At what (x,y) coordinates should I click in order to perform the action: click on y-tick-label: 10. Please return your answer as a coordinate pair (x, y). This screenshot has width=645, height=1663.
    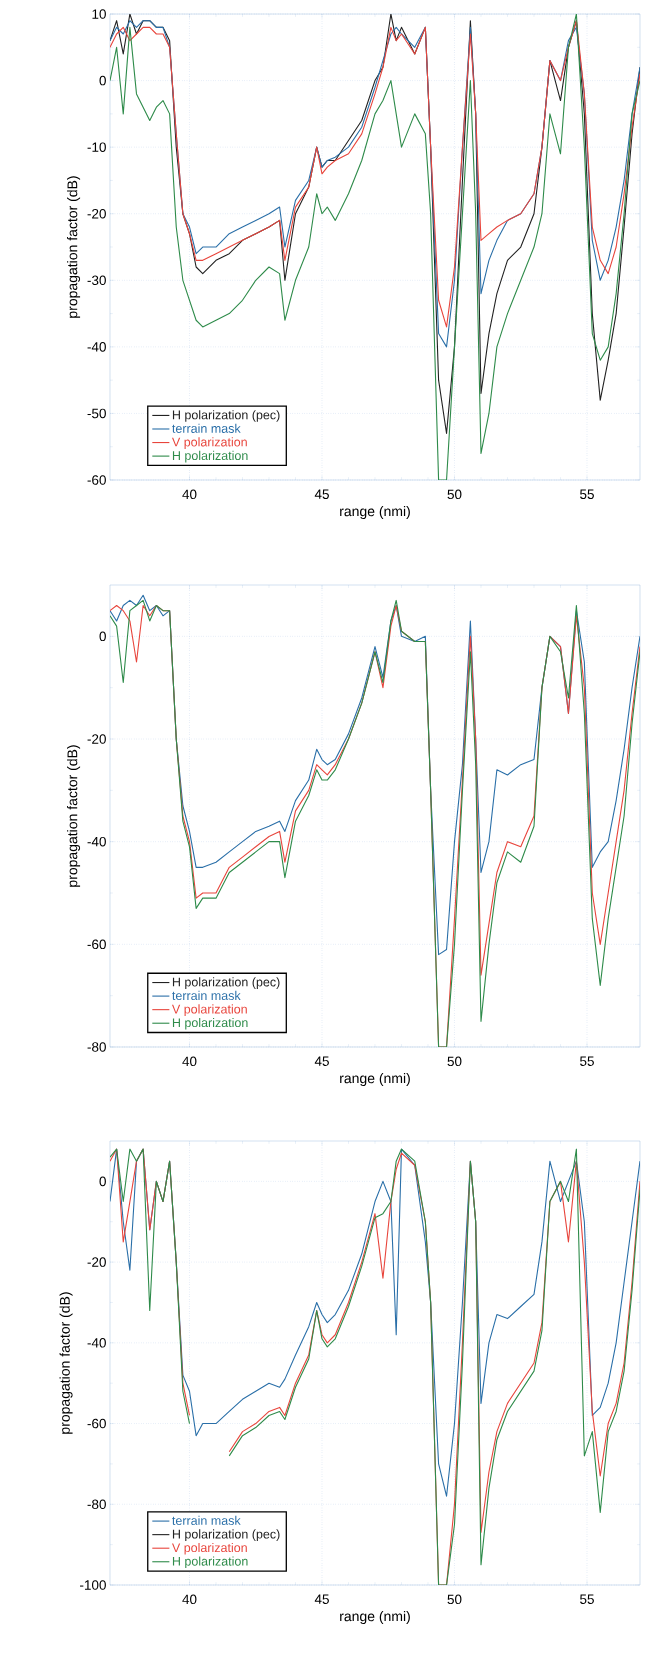
    Looking at the image, I should click on (99, 14).